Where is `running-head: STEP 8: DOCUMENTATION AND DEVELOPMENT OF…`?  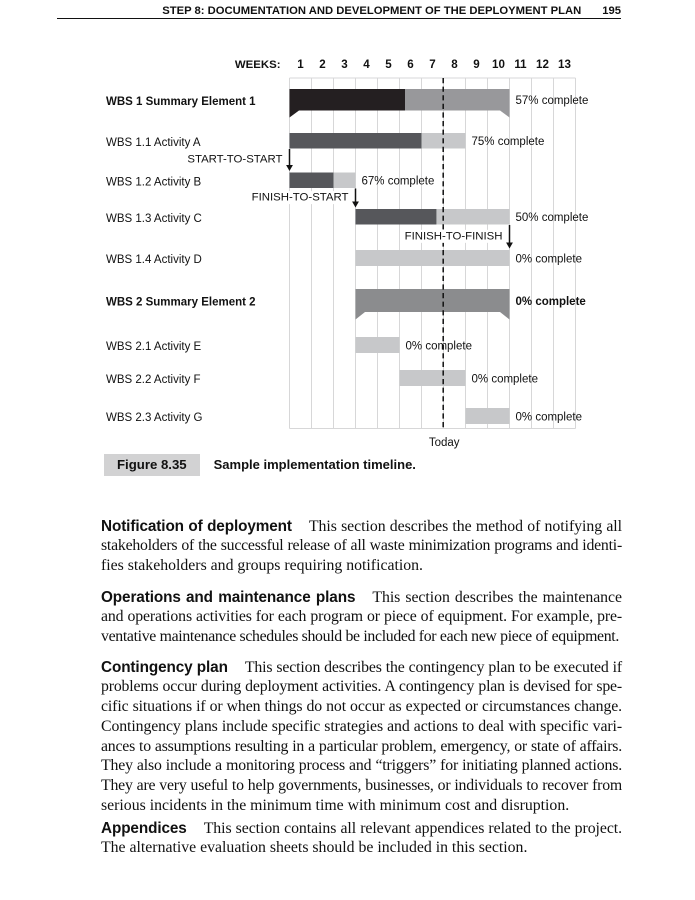 running-head: STEP 8: DOCUMENTATION AND DEVELOPMENT OF… is located at coordinates (339, 9).